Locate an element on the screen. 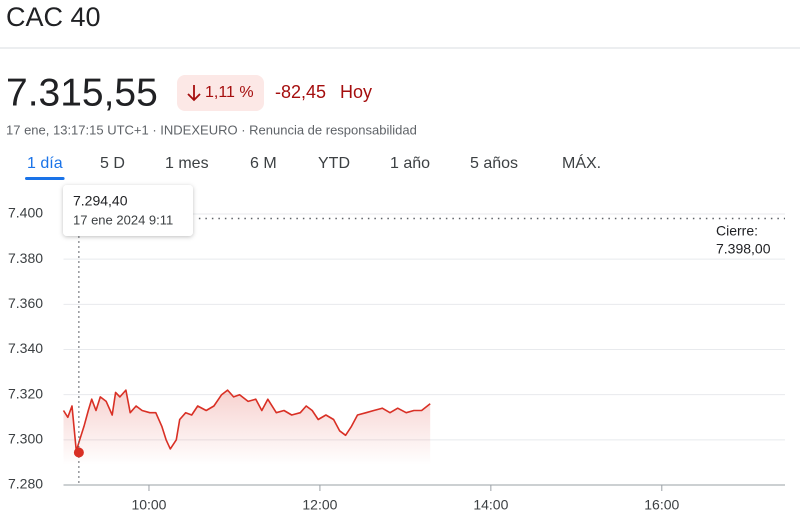 This screenshot has height=526, width=800. tooltip-value: 7.294,40 is located at coordinates (100, 201).